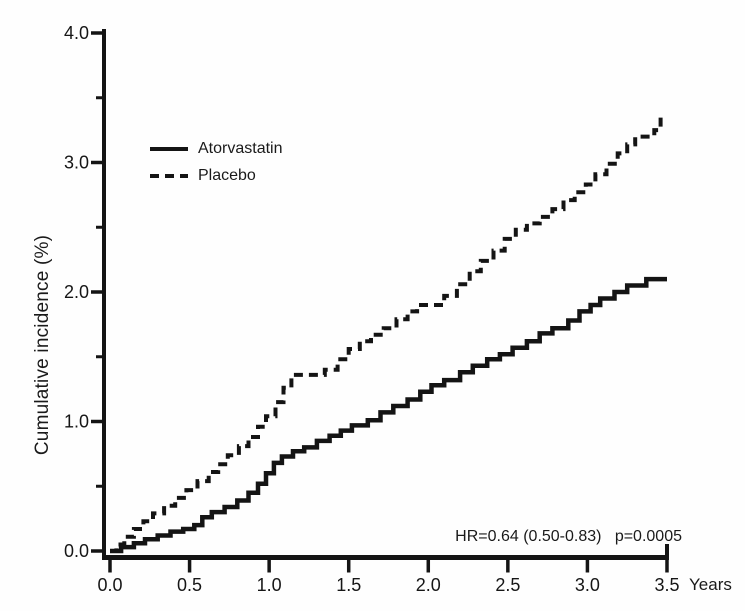  Describe the element at coordinates (109, 585) in the screenshot. I see `x-tick-label: 0.0` at that location.